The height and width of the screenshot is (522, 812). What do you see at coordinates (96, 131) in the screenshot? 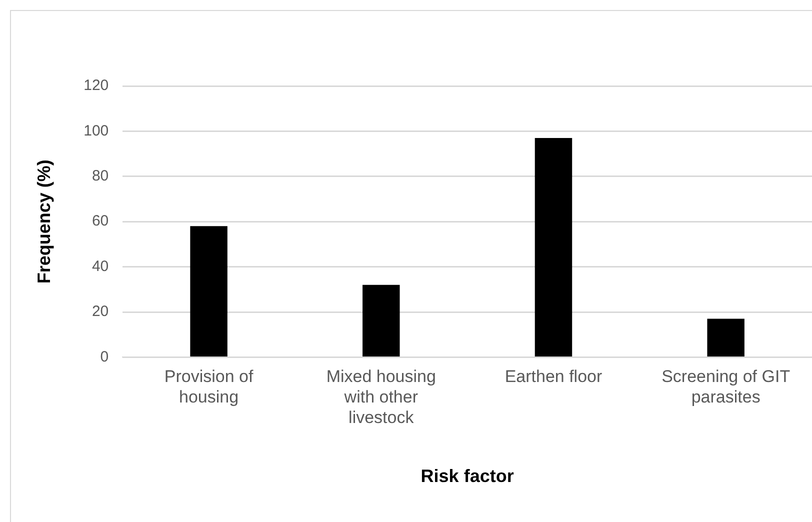
I see `y-tick-label: 100` at bounding box center [96, 131].